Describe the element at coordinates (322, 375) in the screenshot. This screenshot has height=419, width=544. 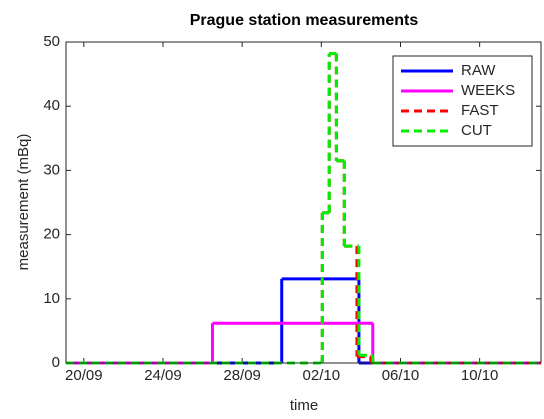
I see `x-tick-label: 02/10` at that location.